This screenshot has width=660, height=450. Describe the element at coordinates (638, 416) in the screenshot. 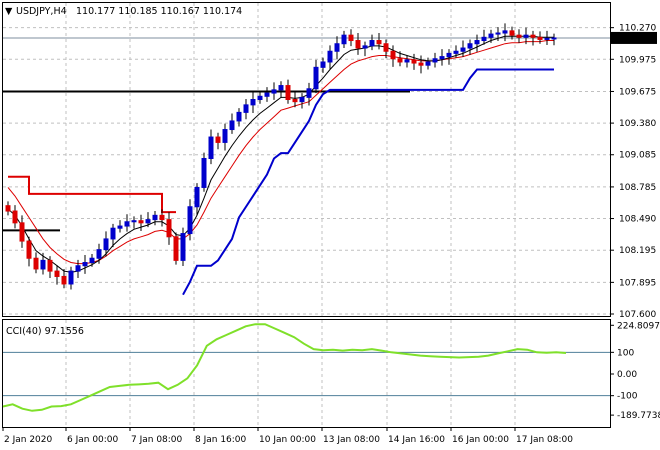

I see `cci-tick-label: -189.7738` at that location.